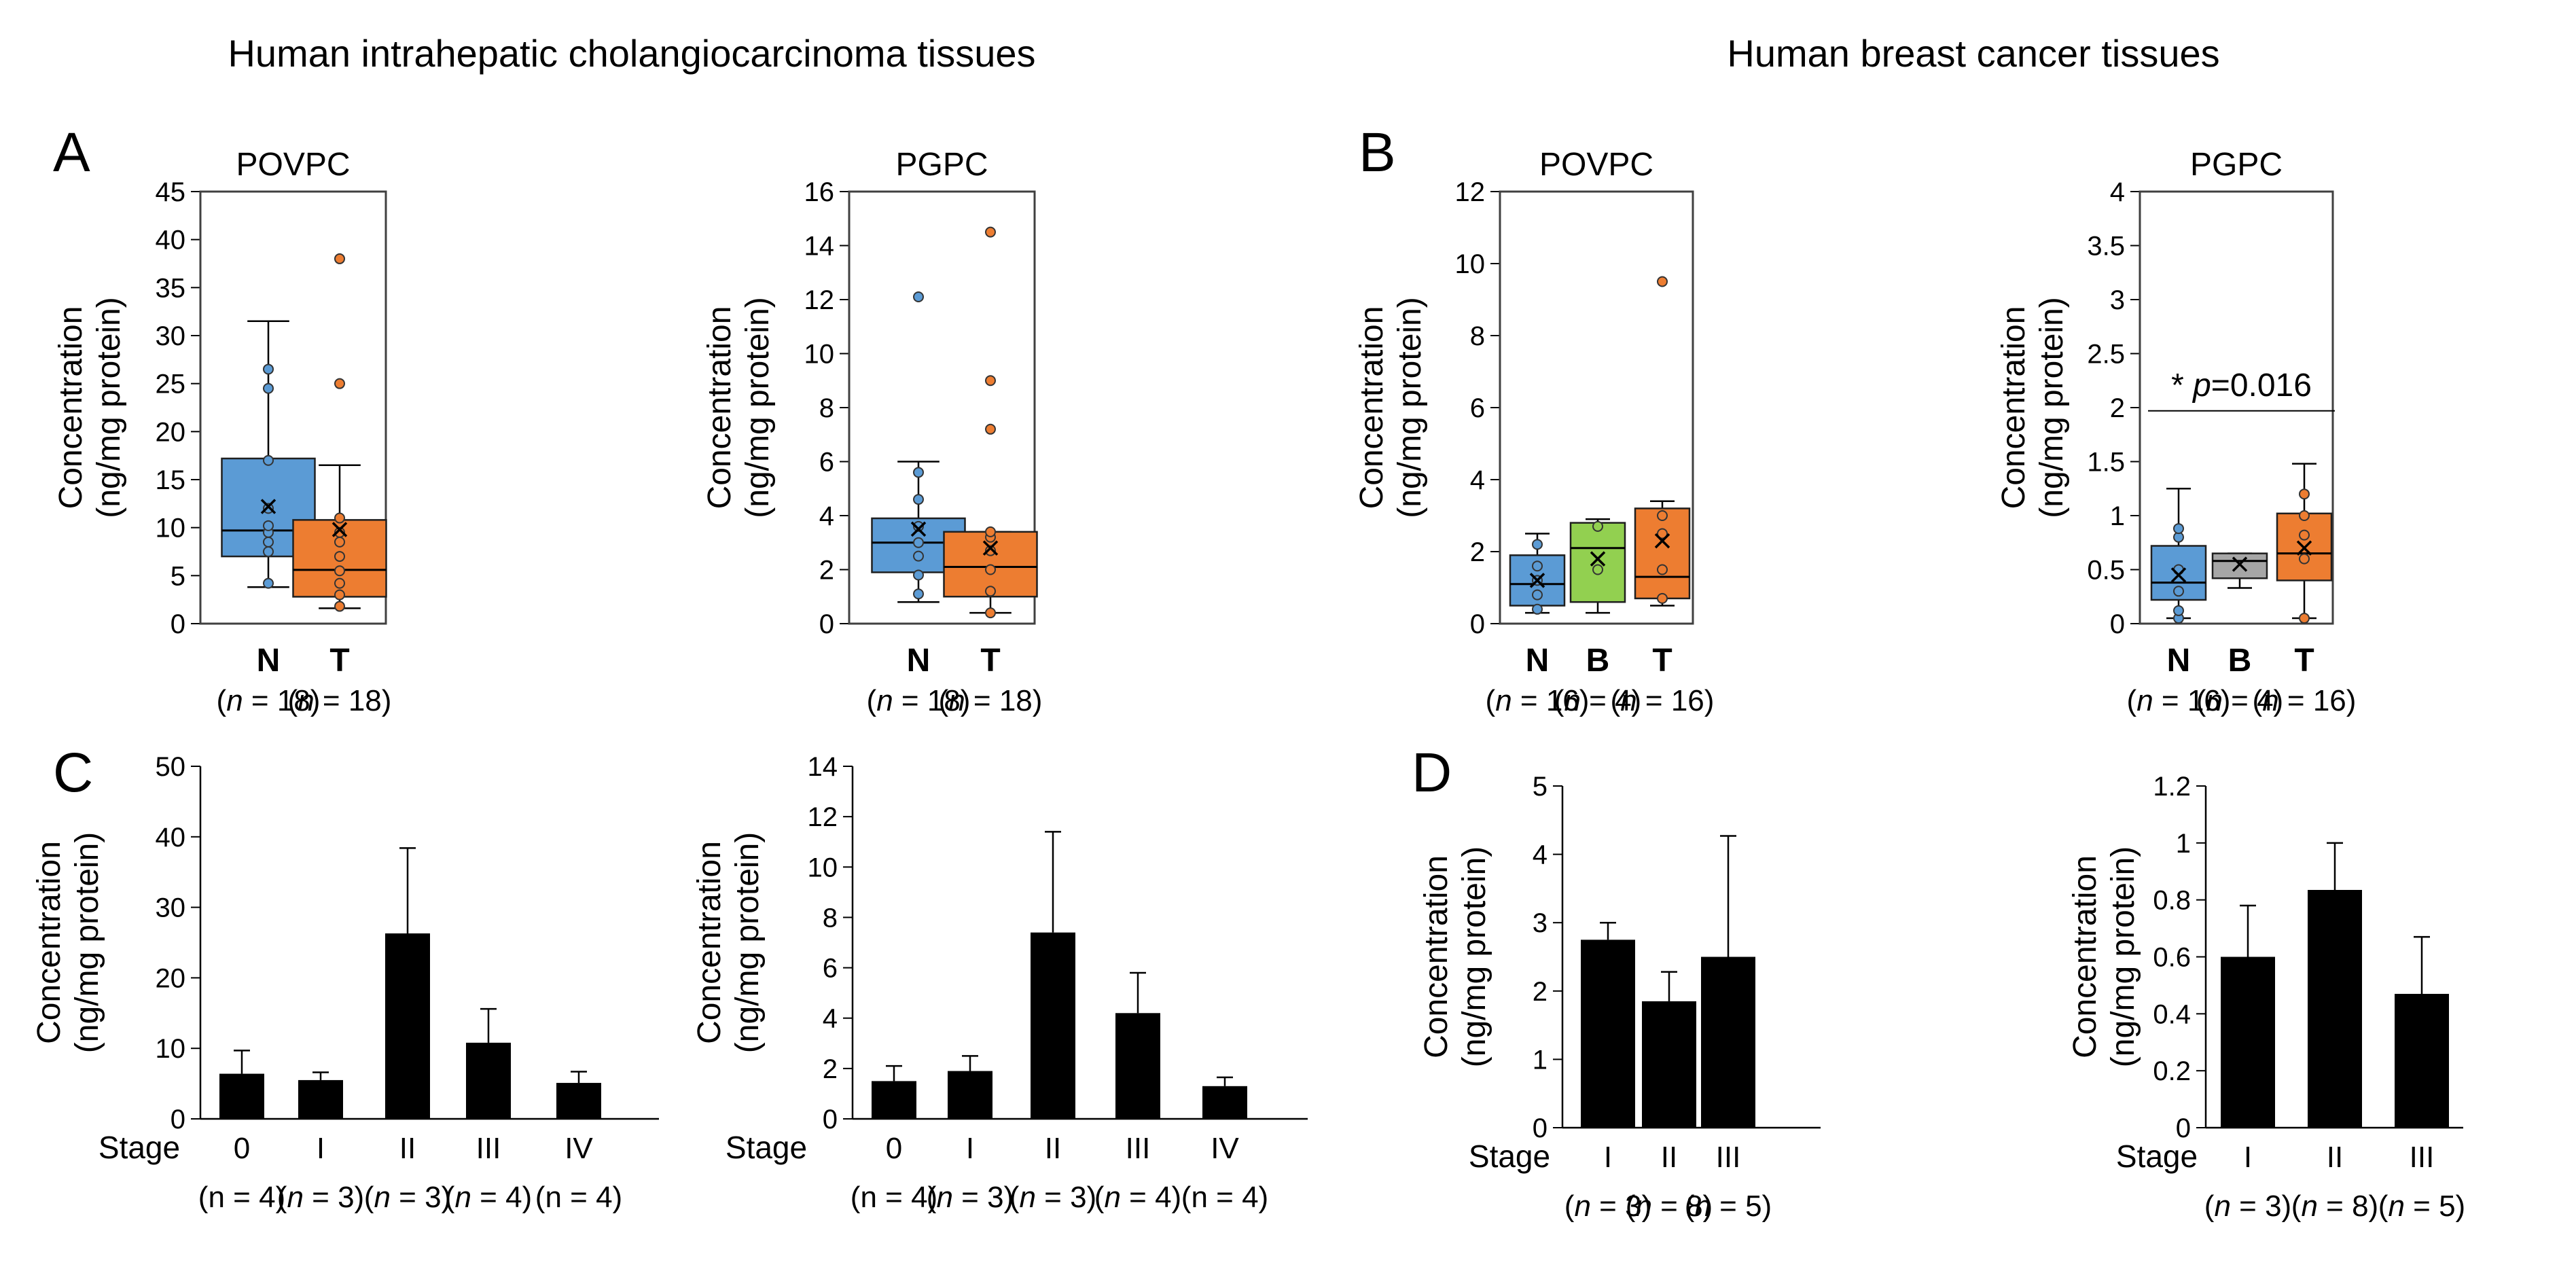 The height and width of the screenshot is (1269, 2576). I want to click on a2-ytick-label: 12, so click(820, 300).